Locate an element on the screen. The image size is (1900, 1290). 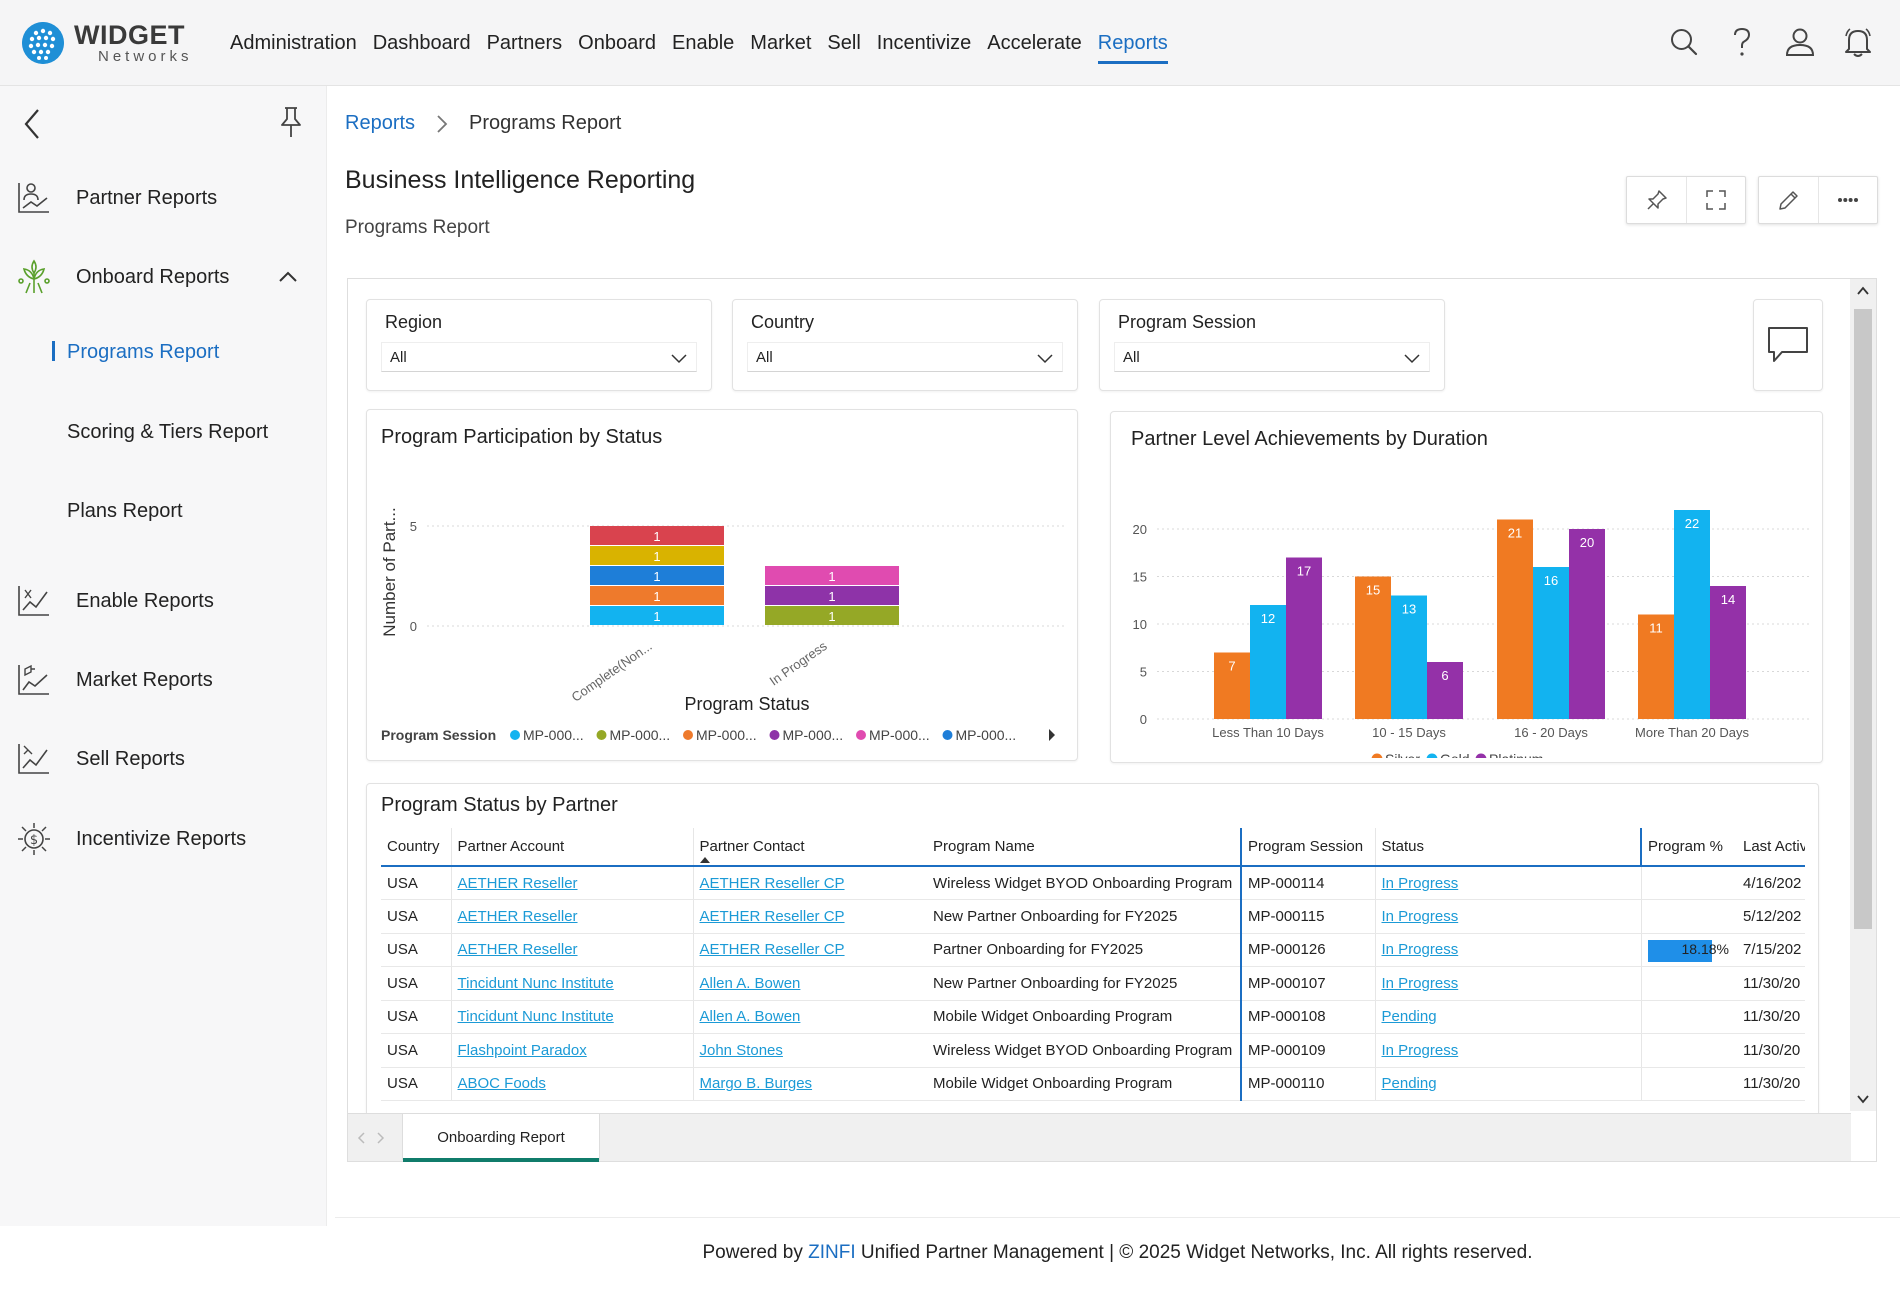
sidebar-subitem-programs-report: Programs Report is located at coordinates (163, 352).